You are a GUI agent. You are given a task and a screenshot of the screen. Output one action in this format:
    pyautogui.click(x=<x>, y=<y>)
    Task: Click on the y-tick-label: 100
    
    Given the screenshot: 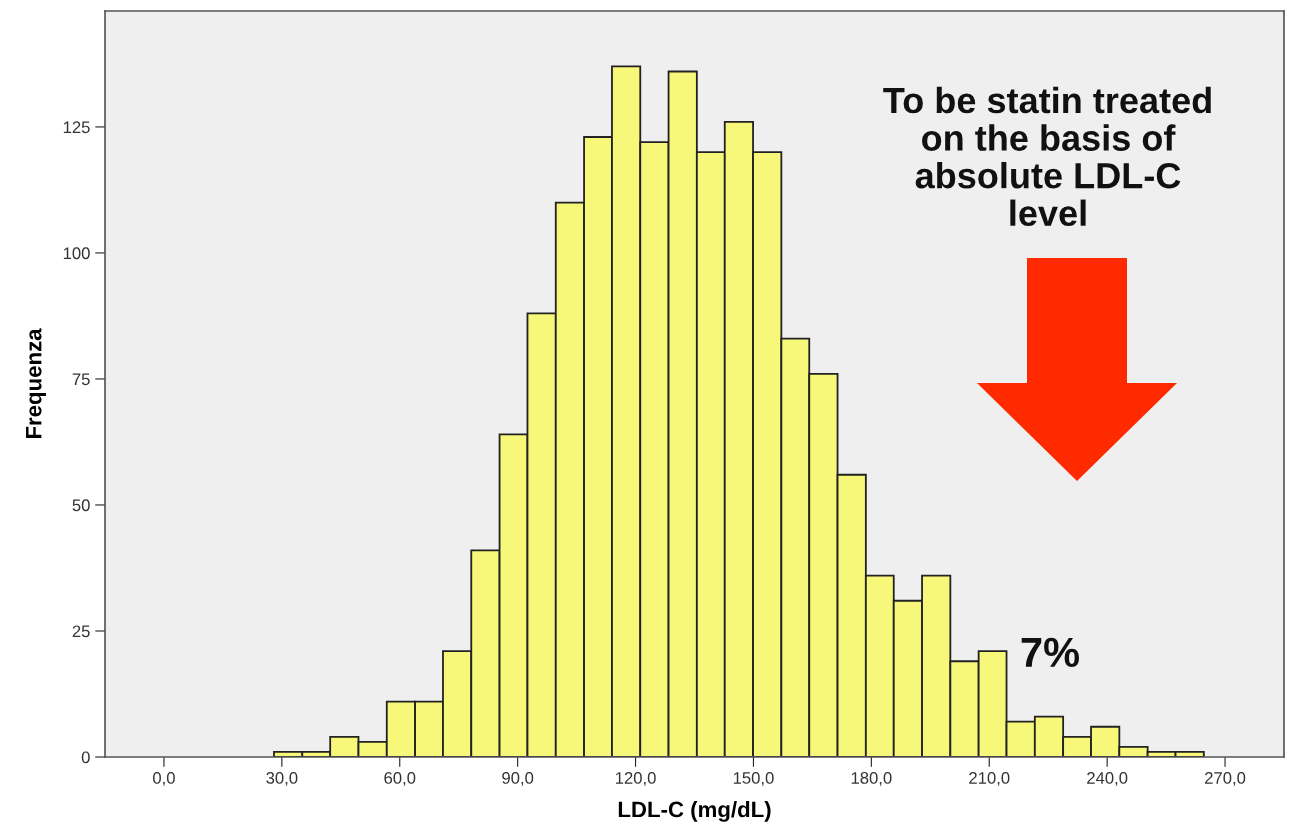 What is the action you would take?
    pyautogui.click(x=76, y=253)
    